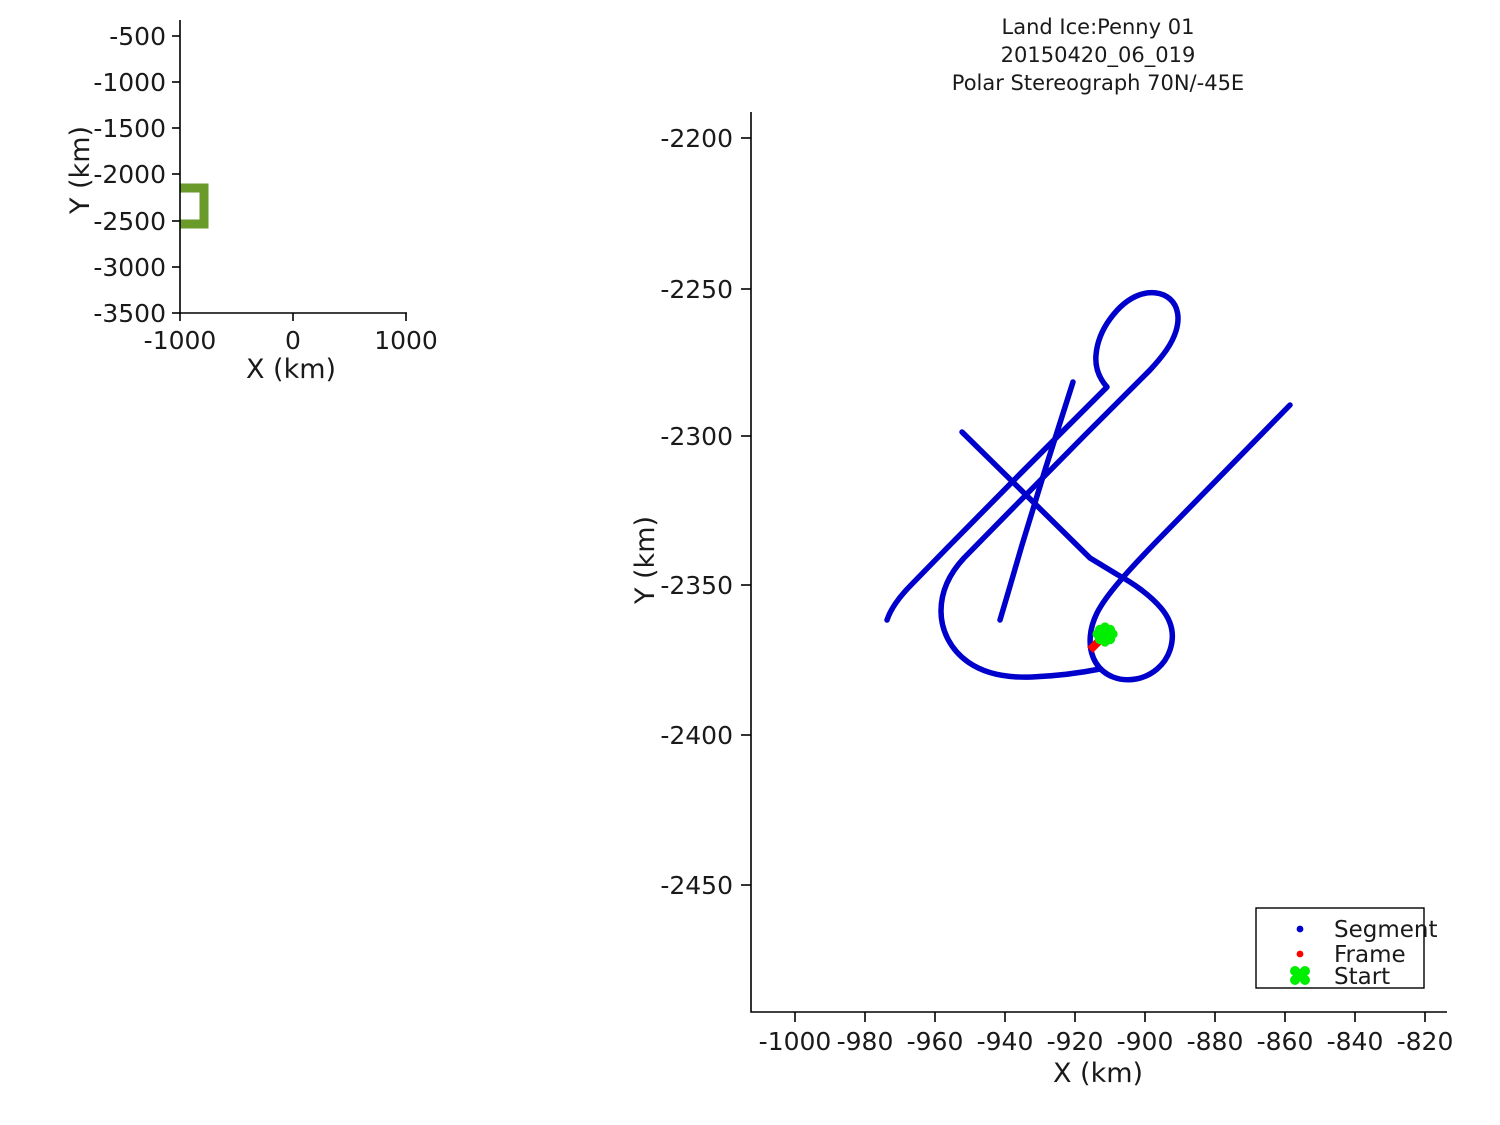 The width and height of the screenshot is (1500, 1125). What do you see at coordinates (137, 36) in the screenshot?
I see `overview-ytick-0: -500` at bounding box center [137, 36].